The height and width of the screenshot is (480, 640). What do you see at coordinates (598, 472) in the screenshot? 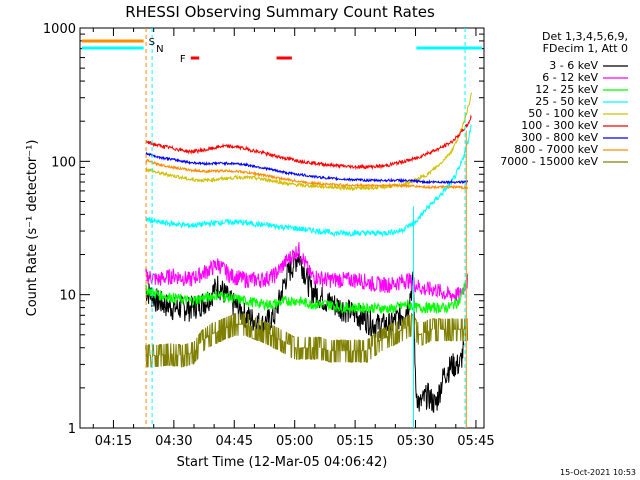
I see `footer-date: 15-Oct-2021 10:53` at bounding box center [598, 472].